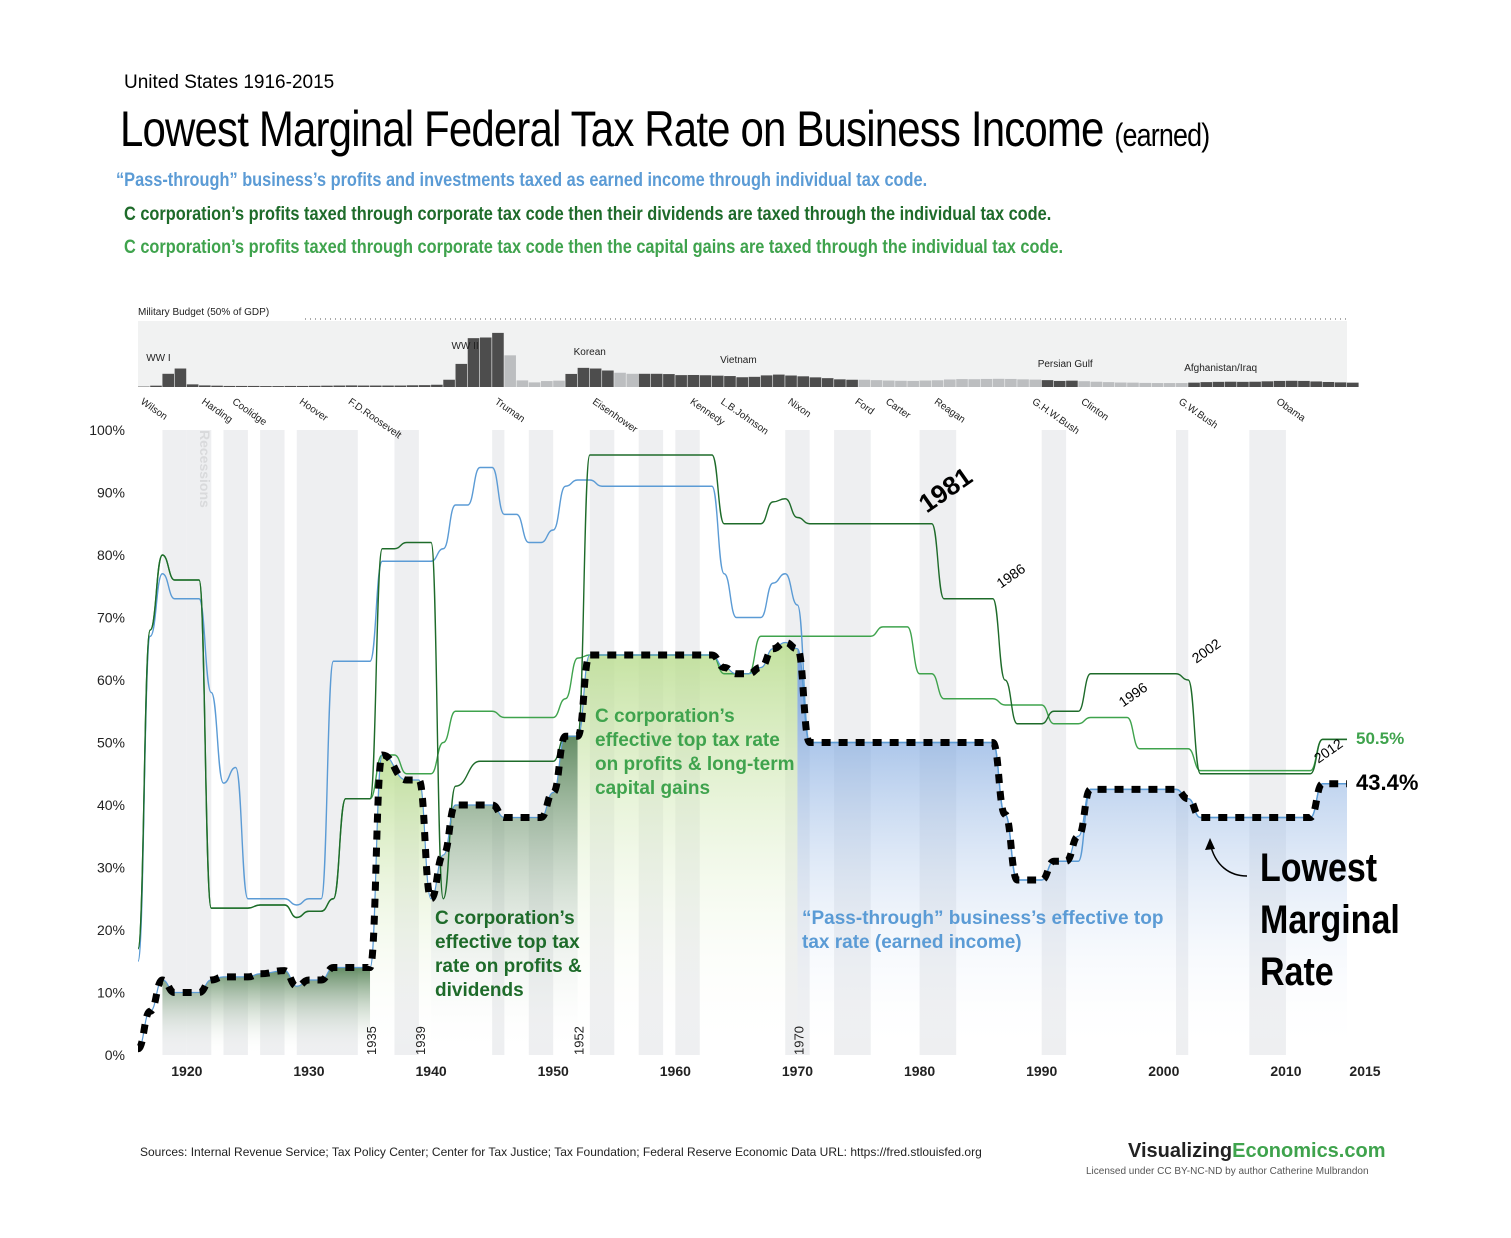 This screenshot has width=1511, height=1238. What do you see at coordinates (1210, 844) in the screenshot?
I see `arrow-head` at bounding box center [1210, 844].